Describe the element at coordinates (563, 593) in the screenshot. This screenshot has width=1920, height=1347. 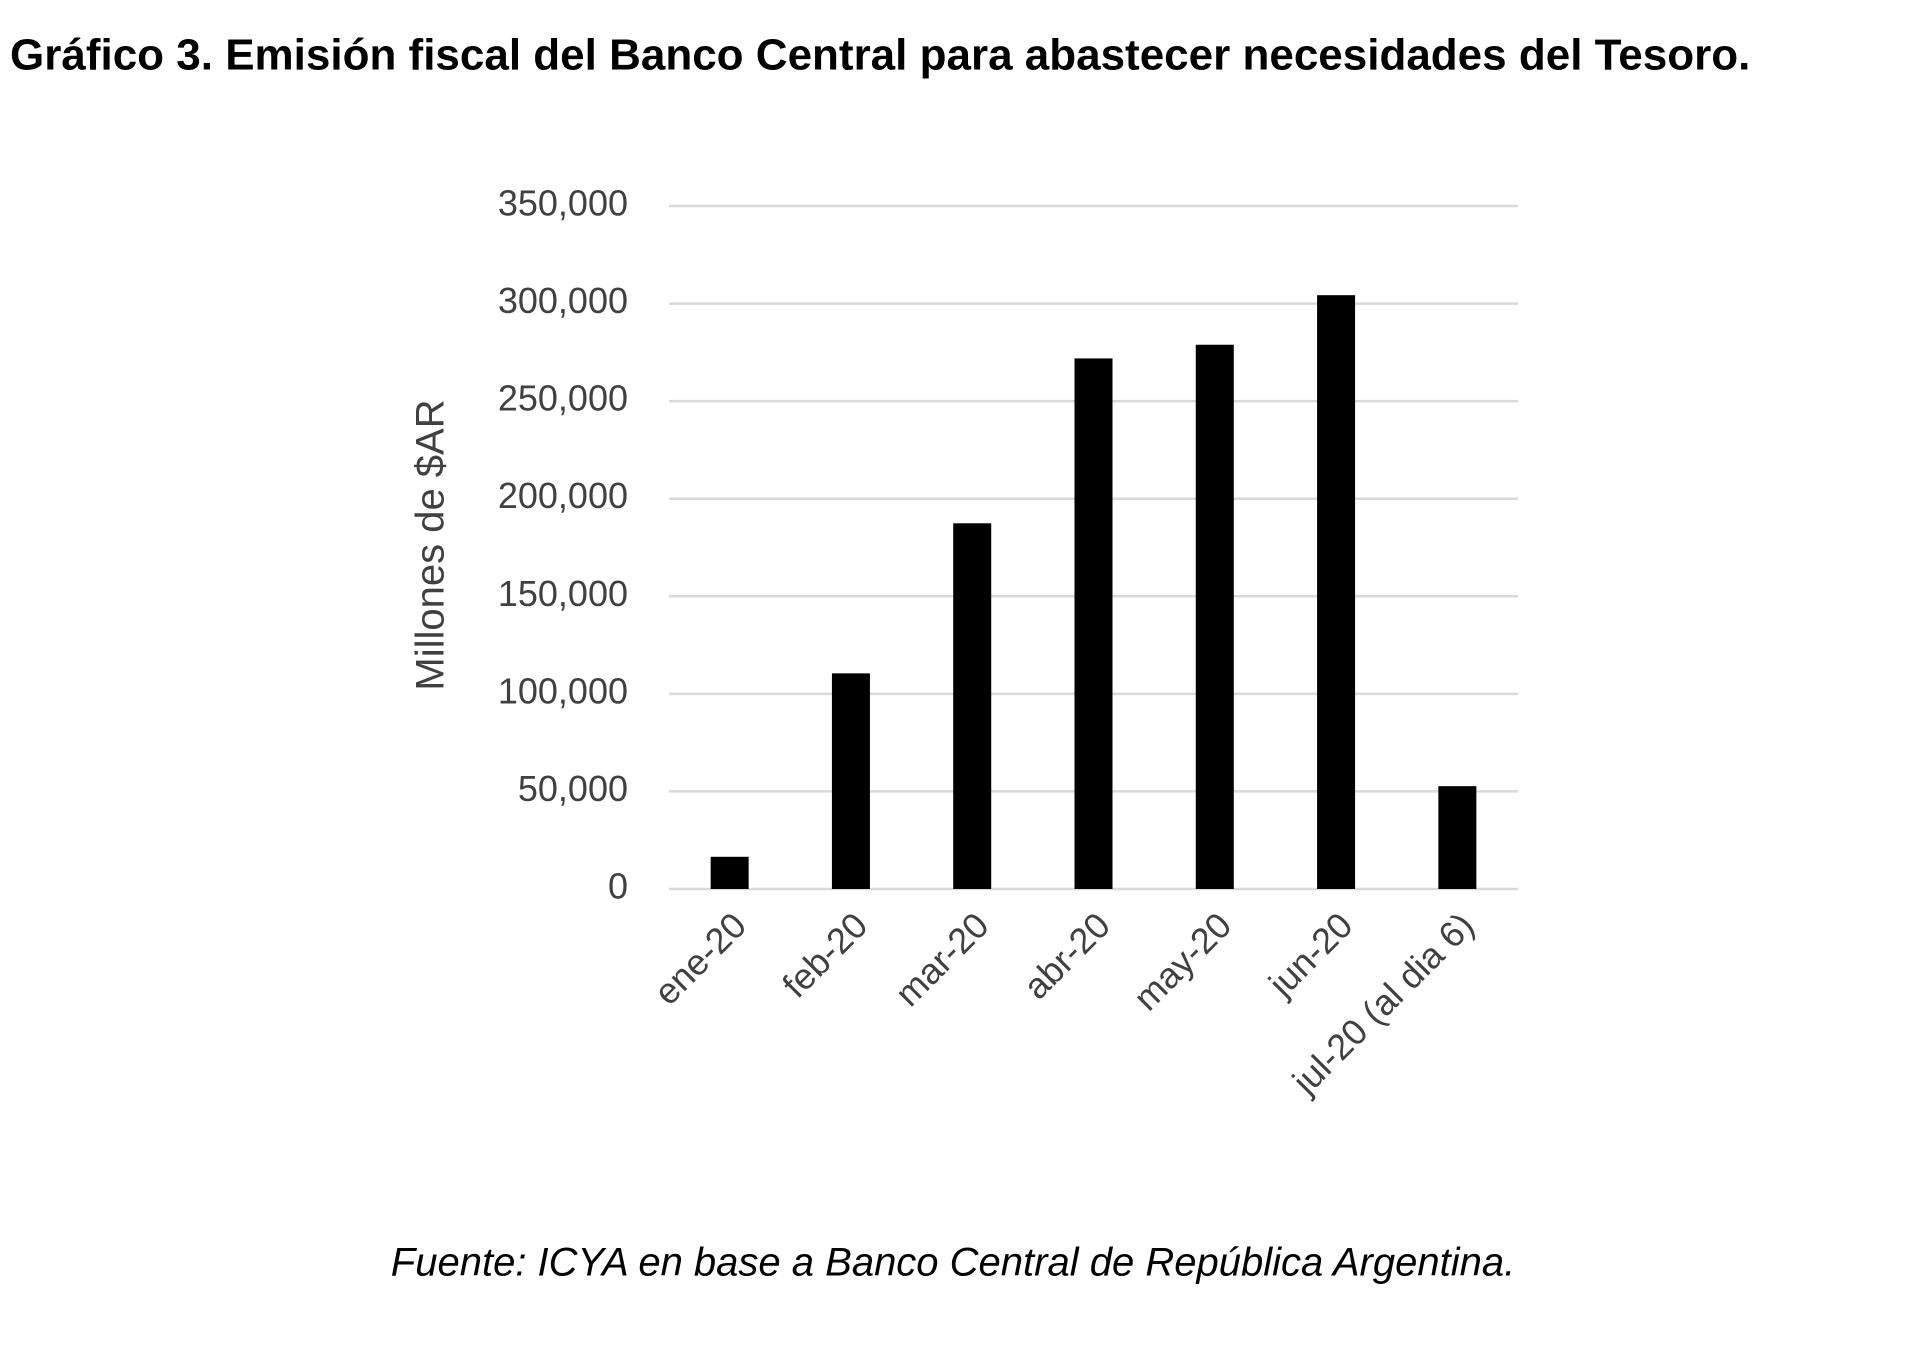
I see `y-tick-label: 150,000` at that location.